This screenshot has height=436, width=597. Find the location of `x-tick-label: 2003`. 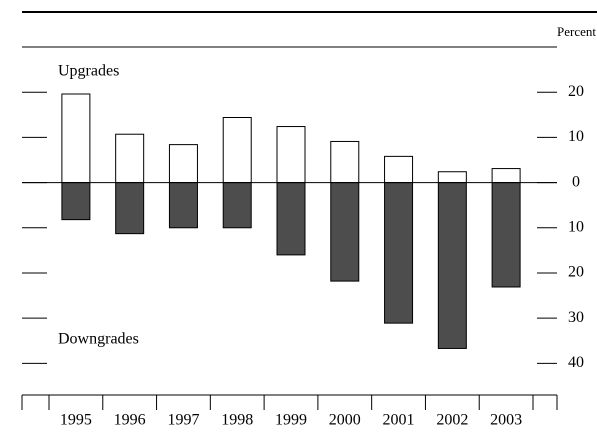

x-tick-label: 2003 is located at coordinates (506, 420).